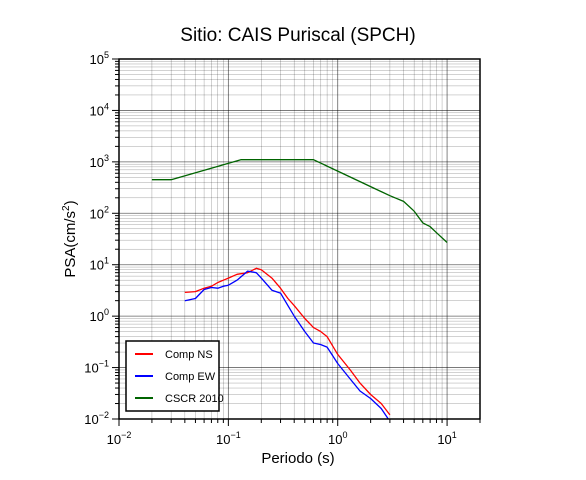 The height and width of the screenshot is (480, 586). Describe the element at coordinates (446, 438) in the screenshot. I see `x-tick-label: 10¹` at that location.